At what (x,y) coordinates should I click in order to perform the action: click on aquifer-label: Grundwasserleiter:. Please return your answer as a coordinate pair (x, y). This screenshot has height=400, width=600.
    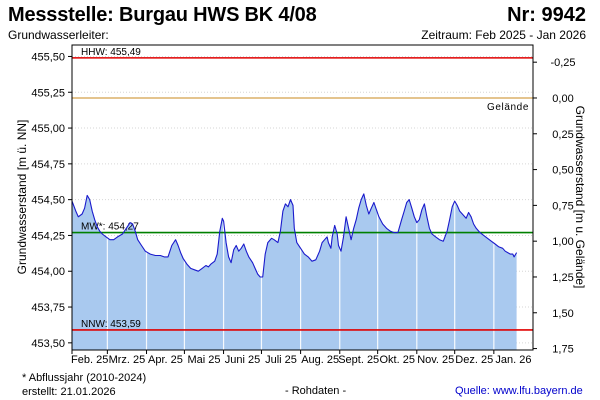
    Looking at the image, I should click on (58, 35).